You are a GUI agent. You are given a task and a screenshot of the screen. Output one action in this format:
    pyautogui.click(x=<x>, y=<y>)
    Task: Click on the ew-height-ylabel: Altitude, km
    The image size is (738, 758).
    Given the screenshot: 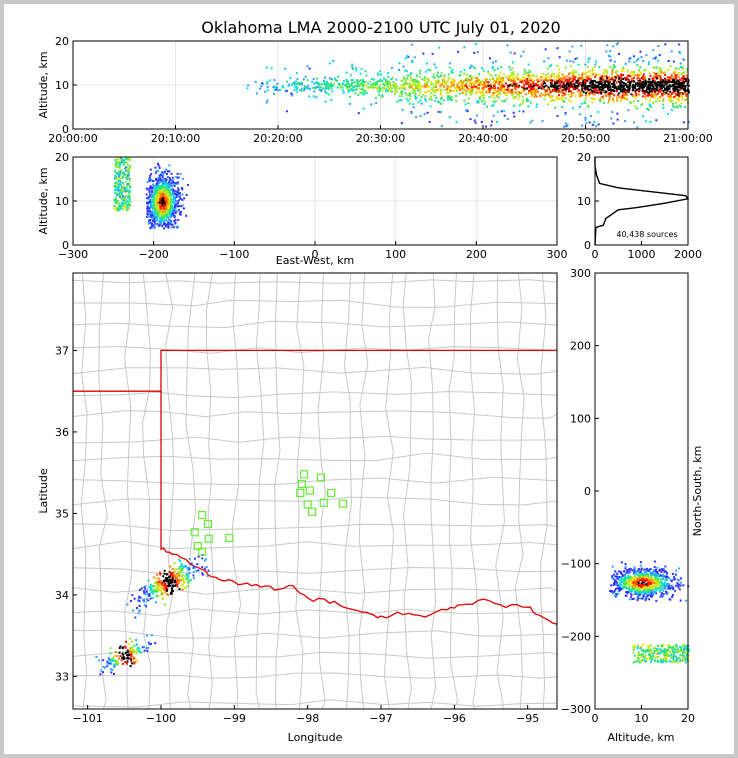 What is the action you would take?
    pyautogui.click(x=43, y=200)
    